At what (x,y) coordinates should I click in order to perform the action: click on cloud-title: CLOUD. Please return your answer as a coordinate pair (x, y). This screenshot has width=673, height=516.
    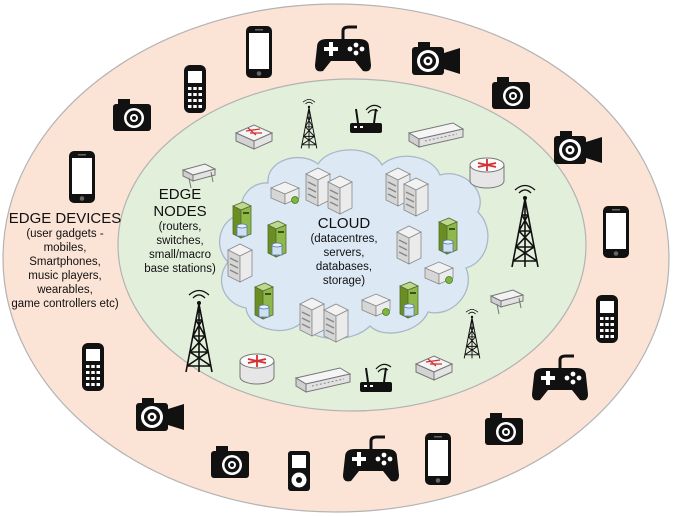
    Looking at the image, I should click on (344, 223).